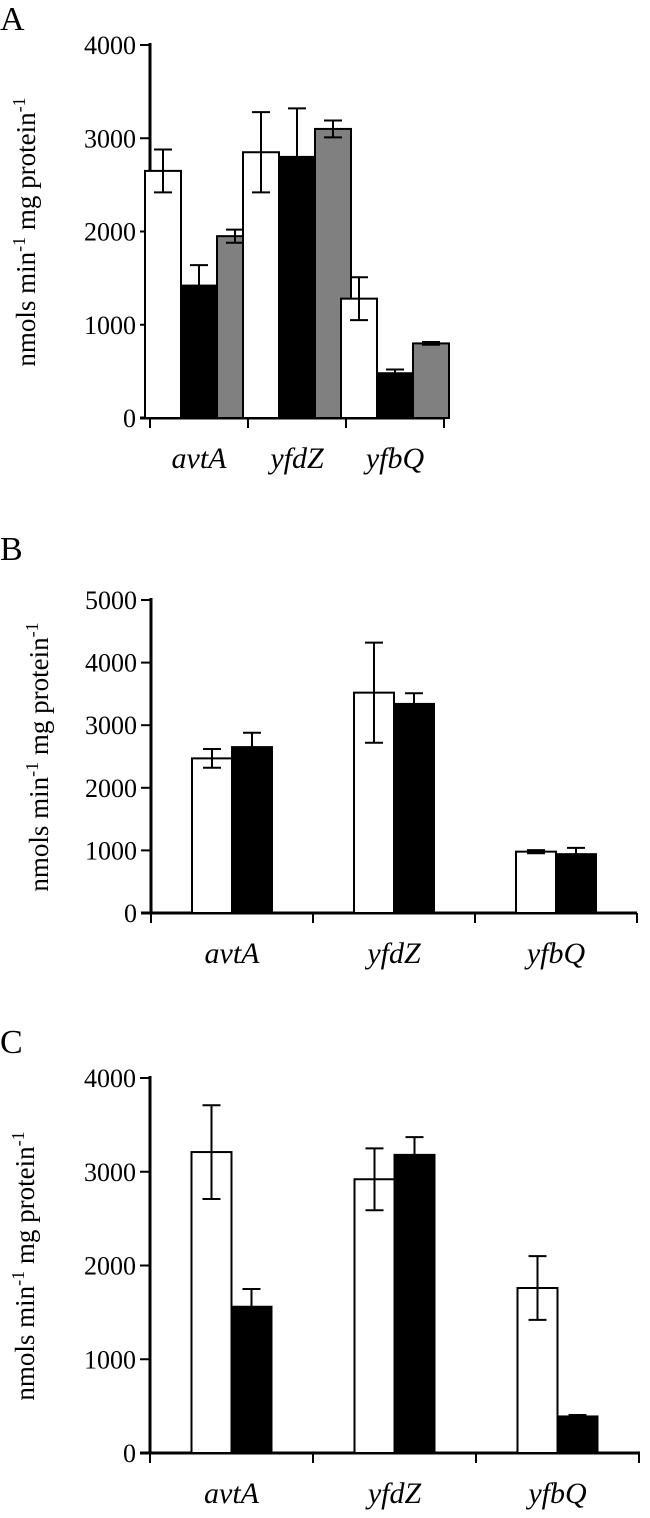 The height and width of the screenshot is (1518, 650). Describe the element at coordinates (12, 19) in the screenshot. I see `panel-label: A` at that location.